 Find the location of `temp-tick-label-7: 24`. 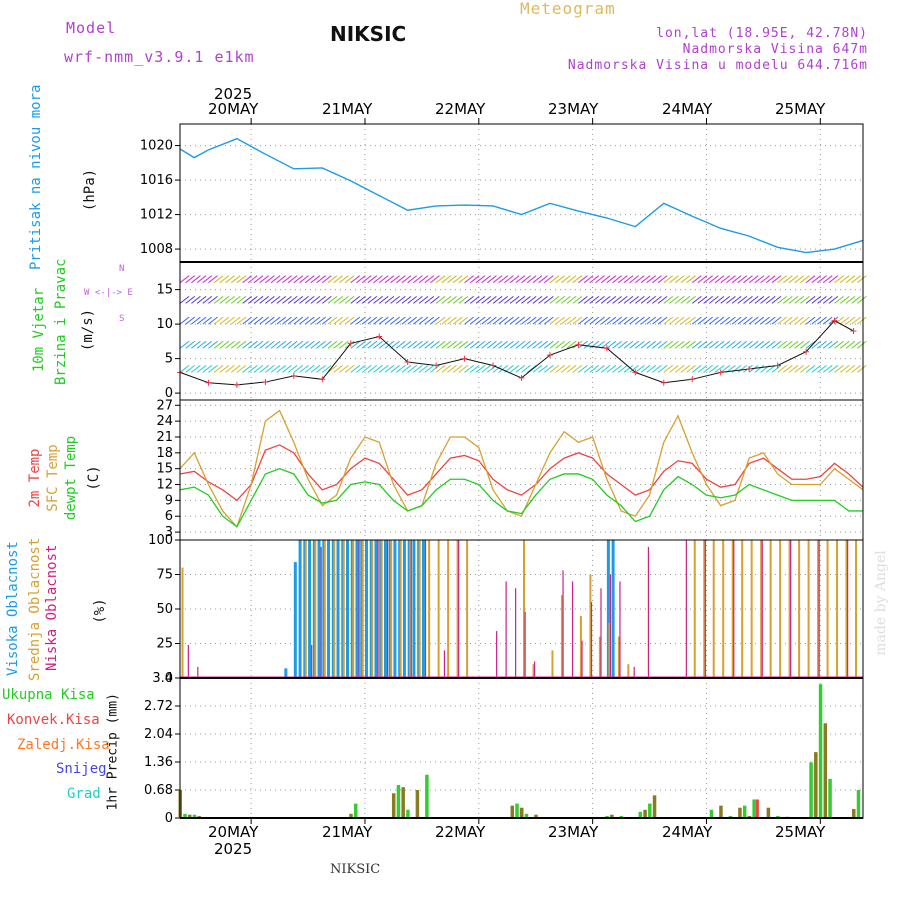

temp-tick-label-7: 24 is located at coordinates (164, 421).